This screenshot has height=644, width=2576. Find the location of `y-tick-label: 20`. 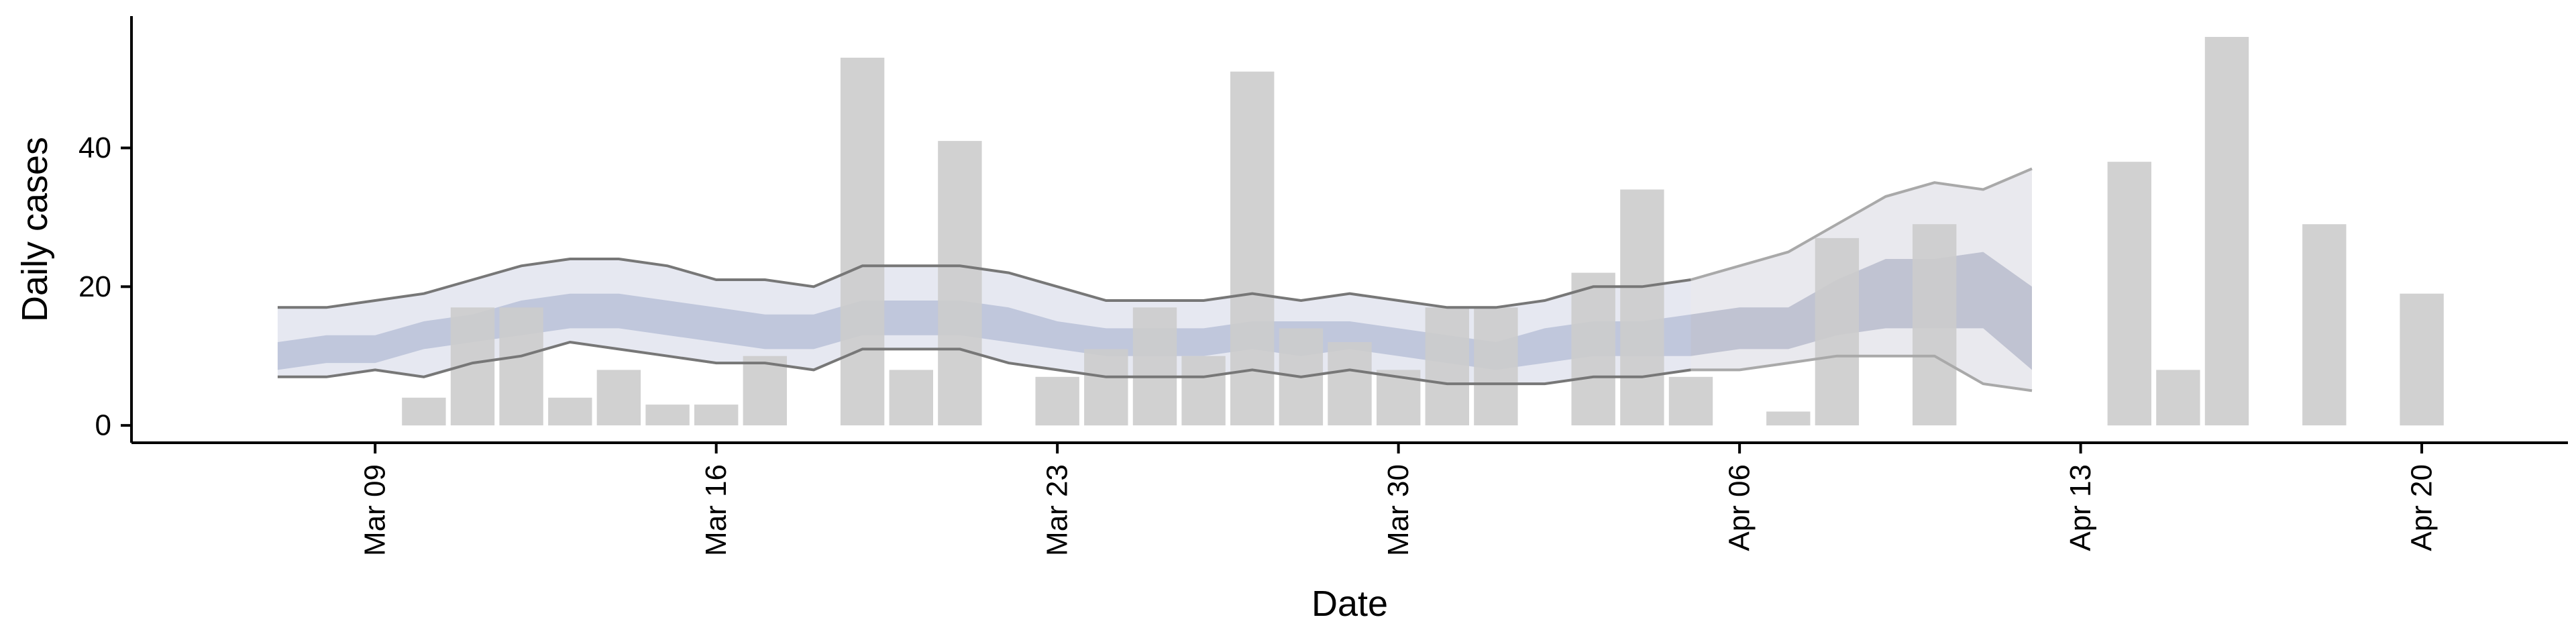

y-tick-label: 20 is located at coordinates (94, 286).